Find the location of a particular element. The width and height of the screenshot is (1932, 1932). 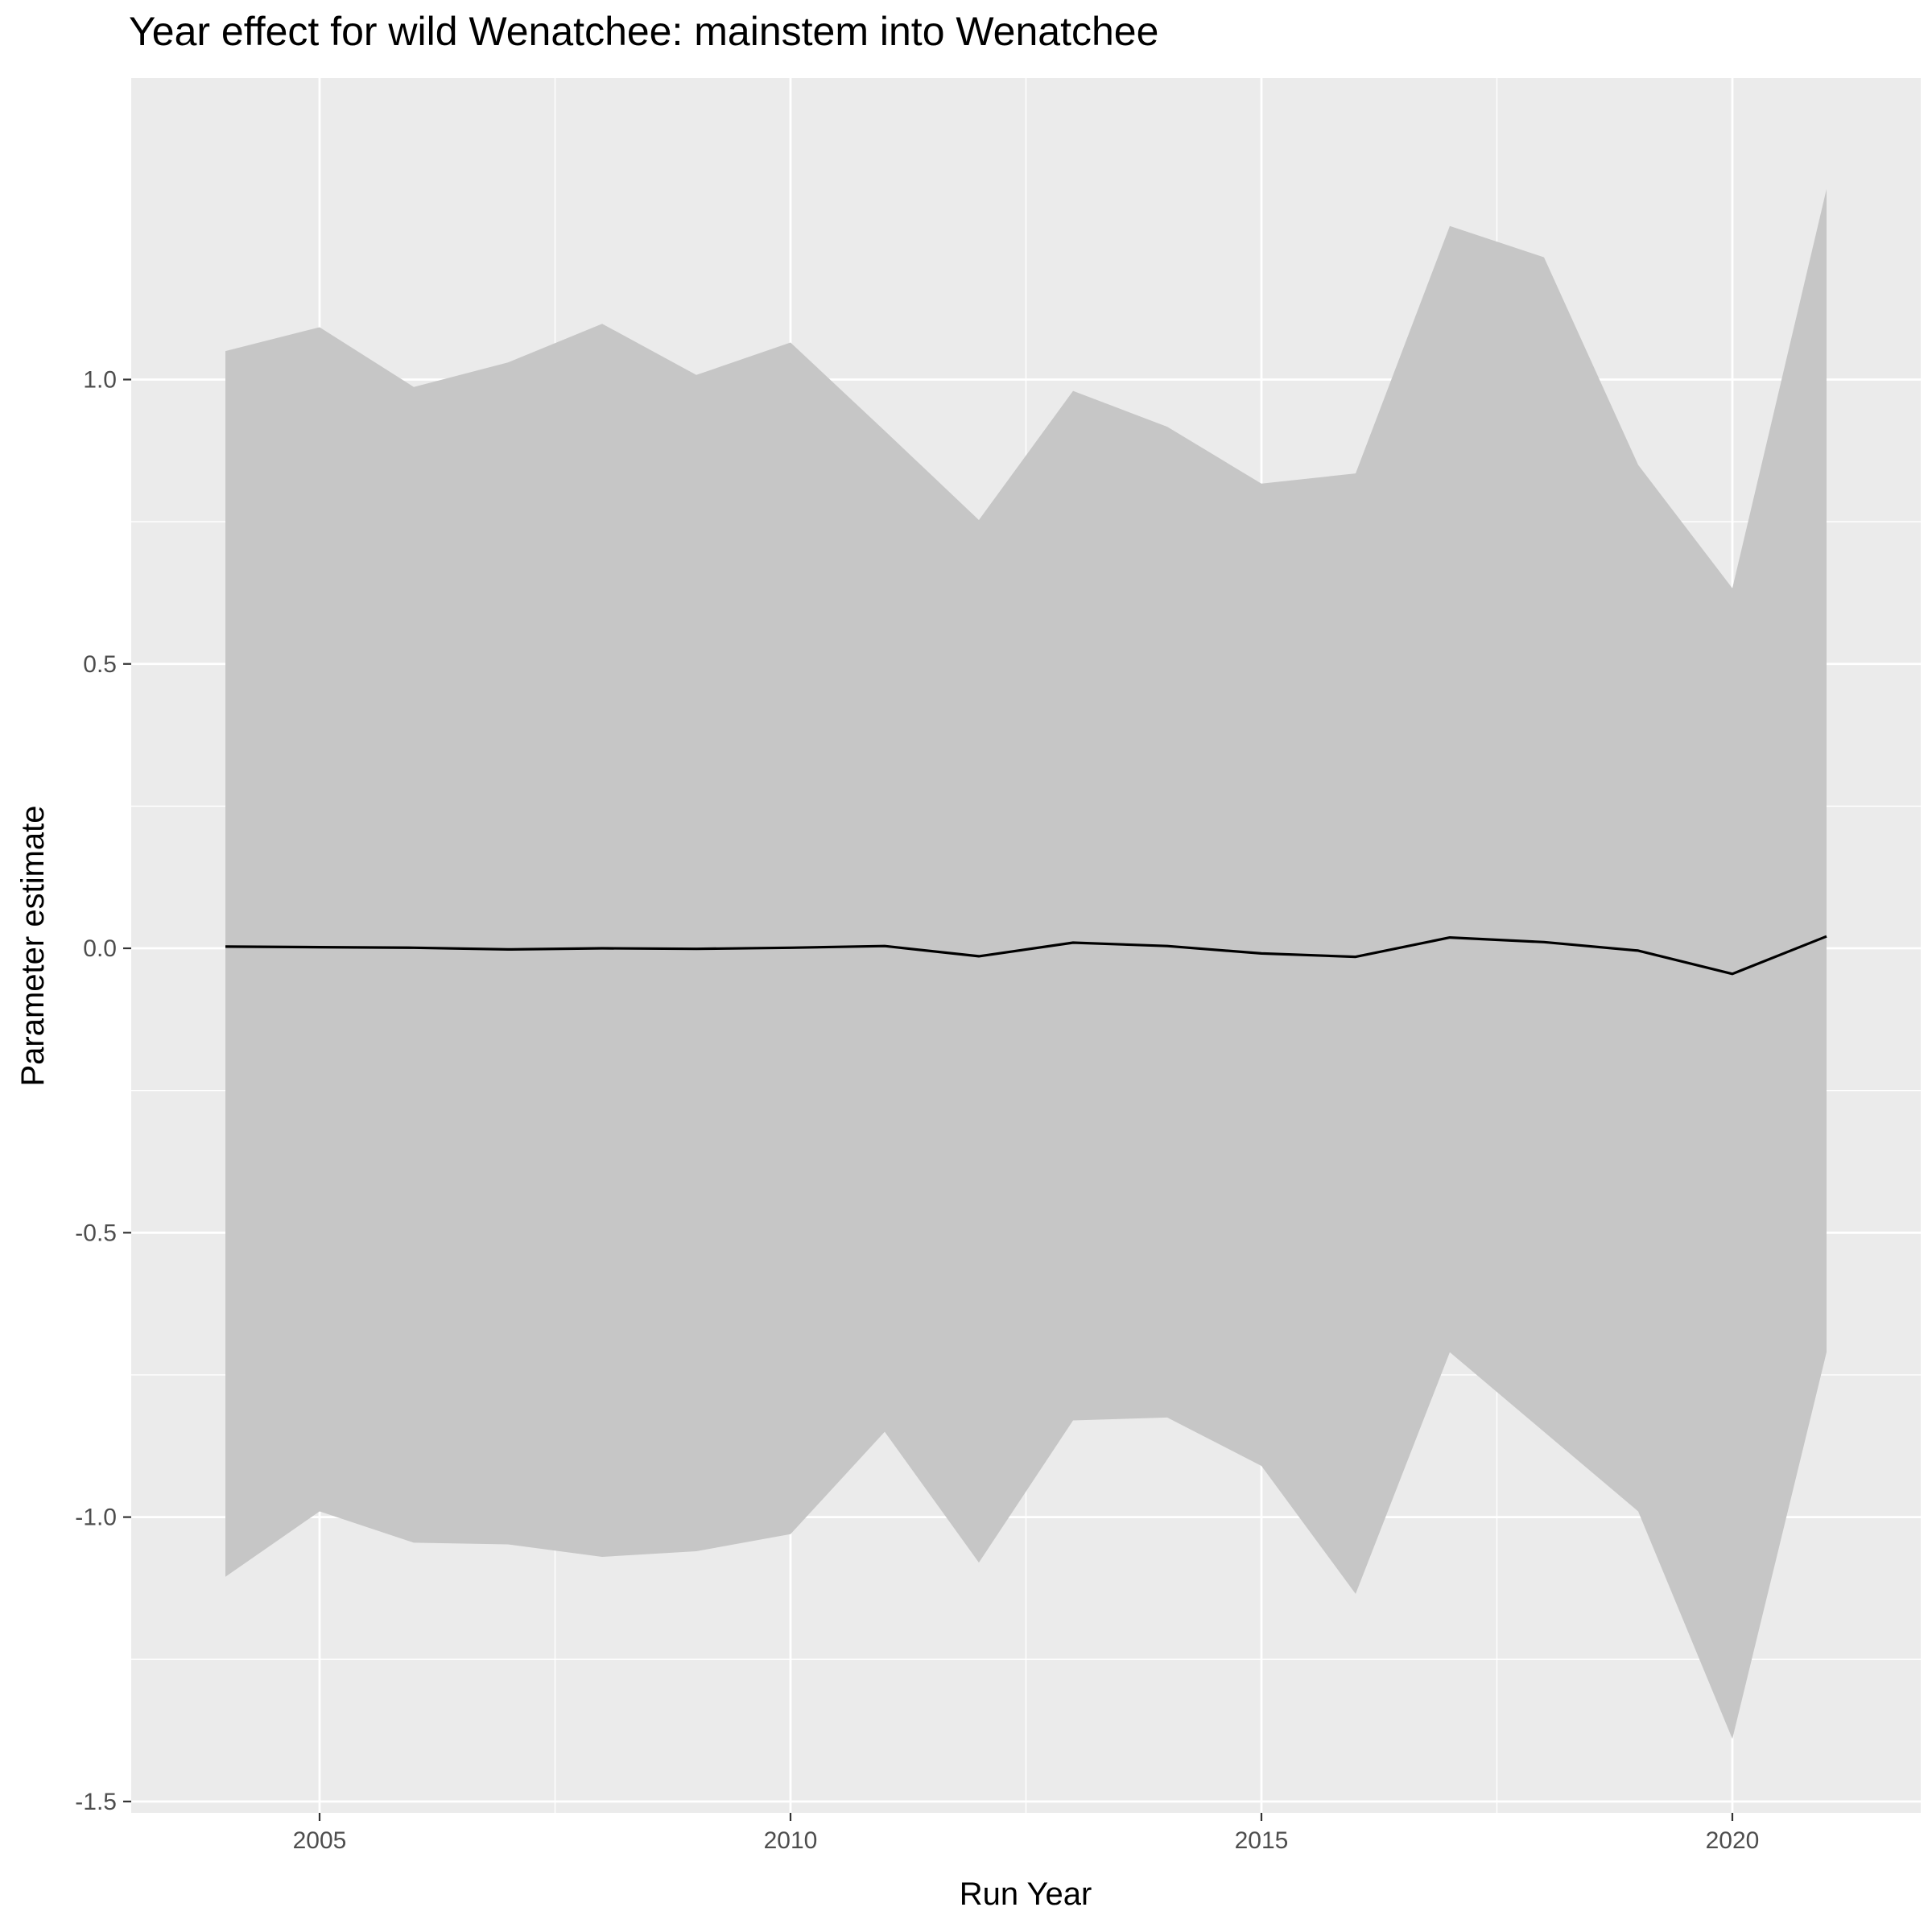

x-tick-label: 2010 is located at coordinates (791, 1840).